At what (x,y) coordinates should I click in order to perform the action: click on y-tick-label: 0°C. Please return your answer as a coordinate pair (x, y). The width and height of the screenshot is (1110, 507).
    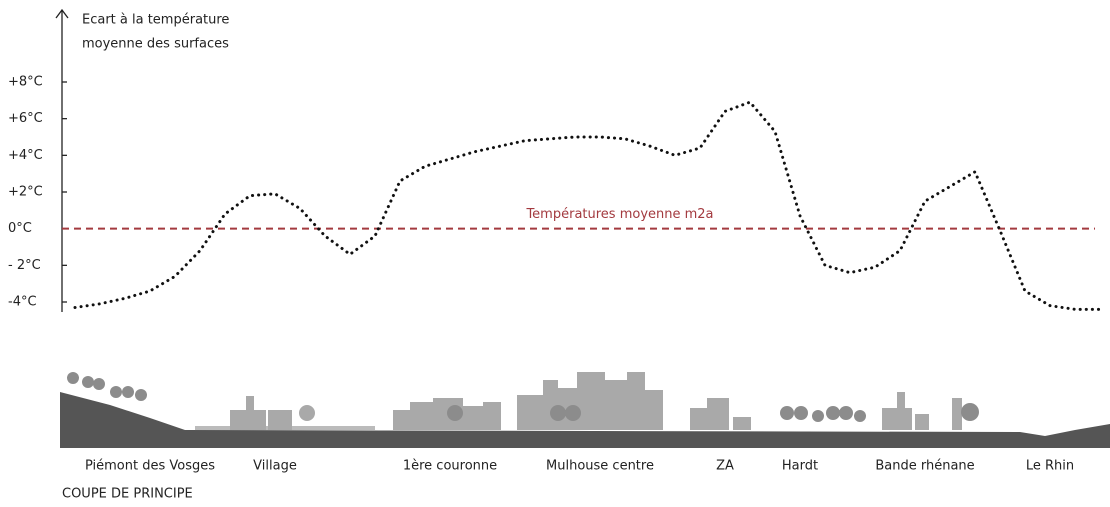
    Looking at the image, I should click on (20, 228).